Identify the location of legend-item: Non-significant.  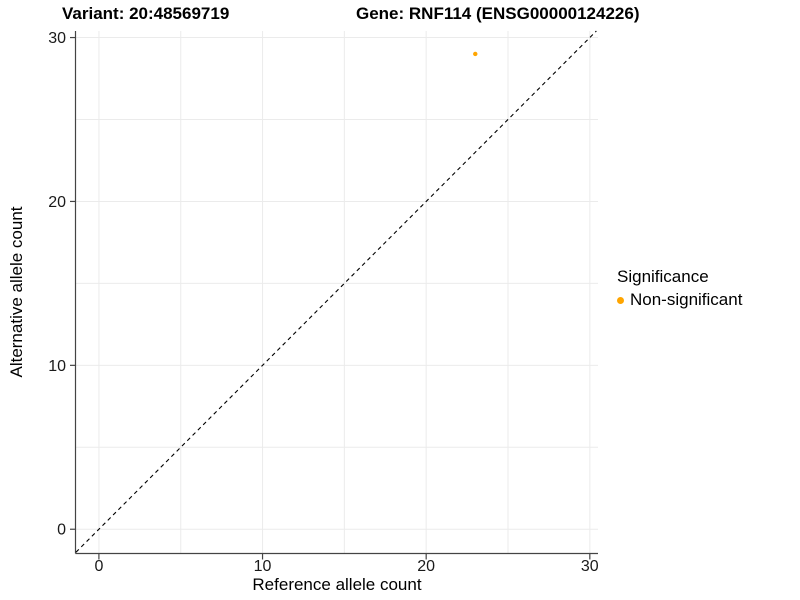
(679, 300).